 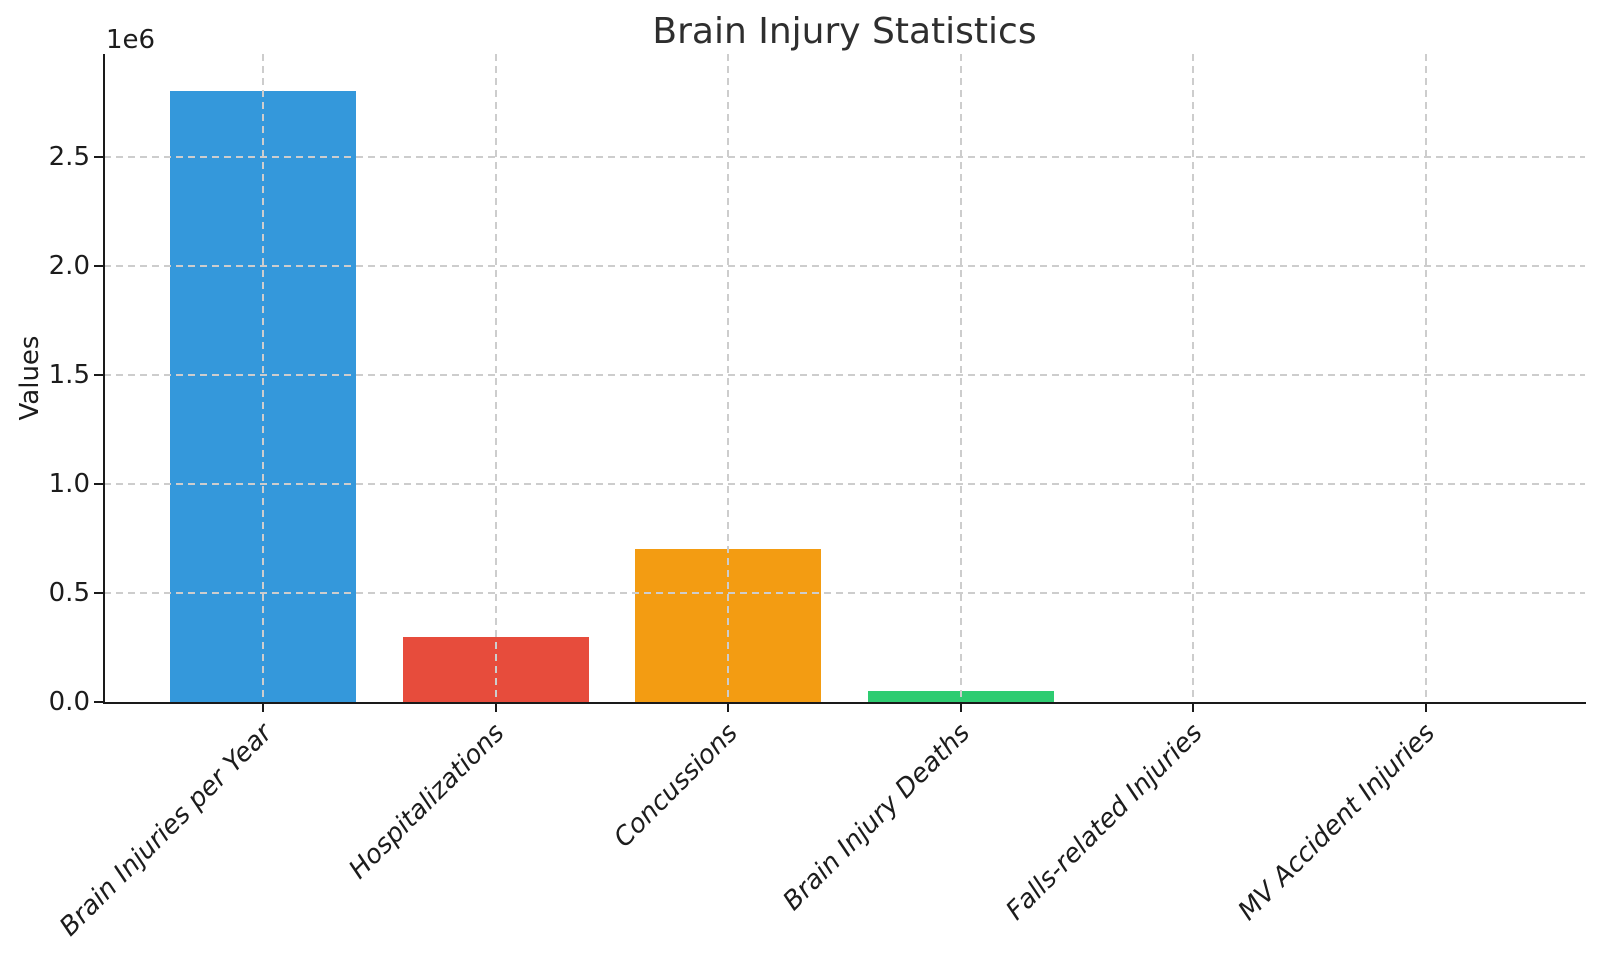 I want to click on chart-title: Brain Injury Statistics, so click(x=844, y=31).